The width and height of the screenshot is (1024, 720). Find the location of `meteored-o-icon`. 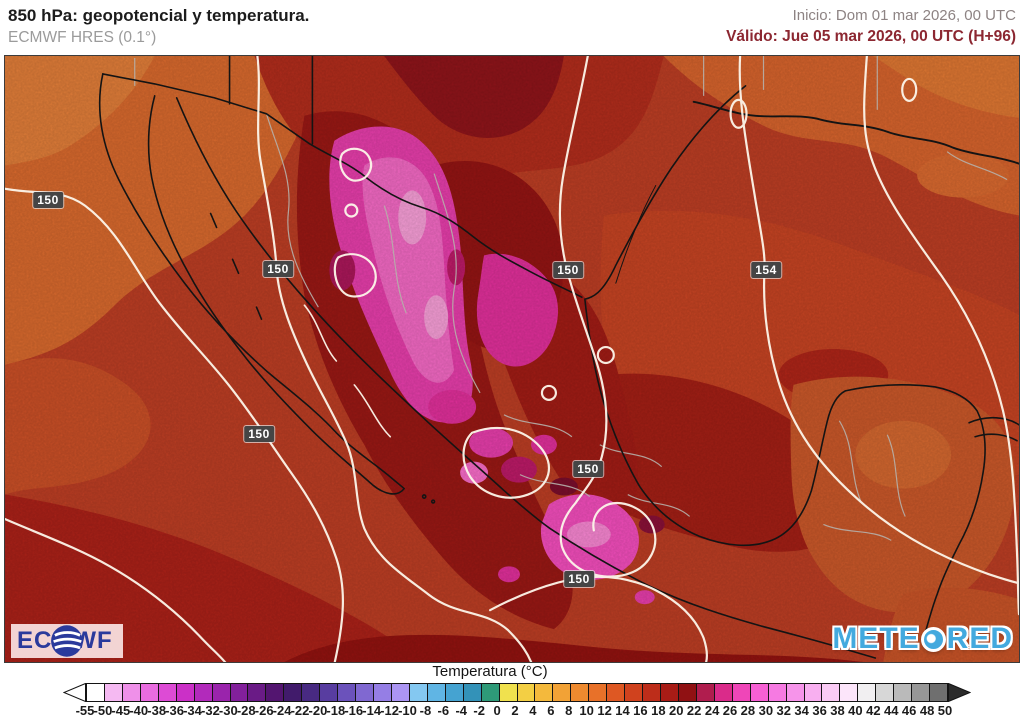

meteored-o-icon is located at coordinates (933, 639).